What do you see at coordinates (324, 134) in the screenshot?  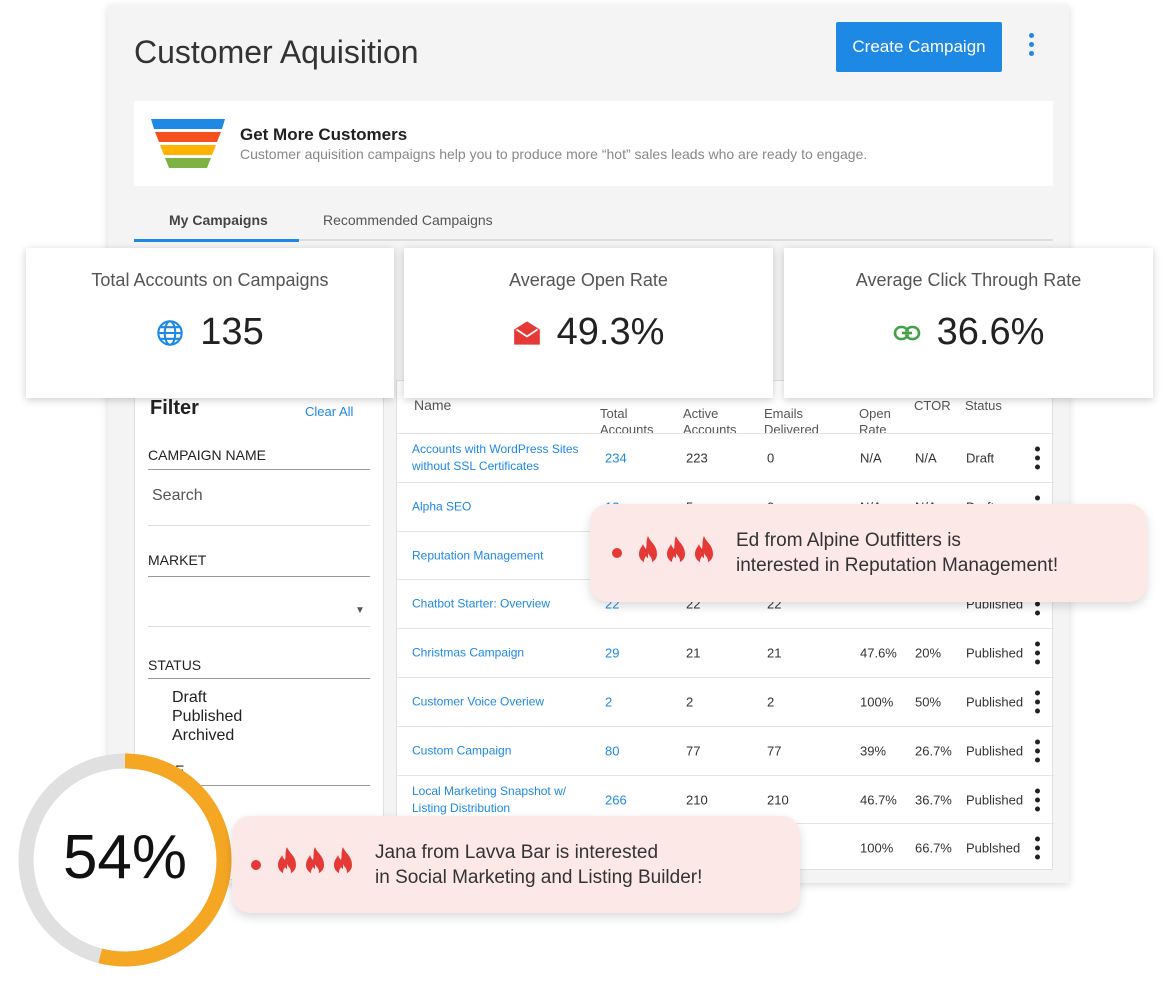 I see `banner-title: Get More Customers` at bounding box center [324, 134].